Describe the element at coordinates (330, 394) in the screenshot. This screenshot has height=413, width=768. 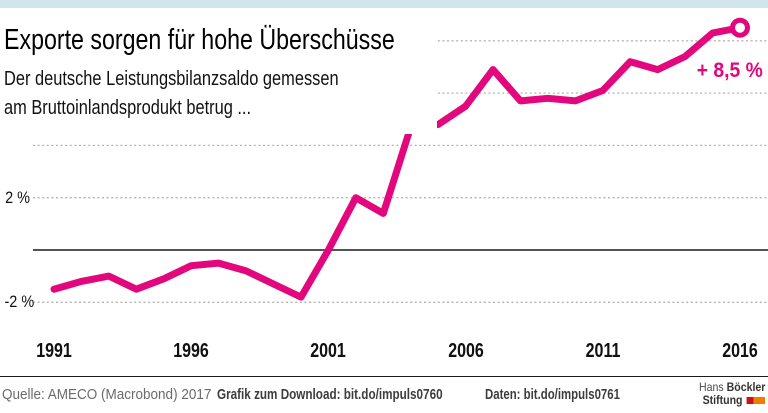
I see `download-link-text: Grafik zum Download: bit.do/impuls0760` at that location.